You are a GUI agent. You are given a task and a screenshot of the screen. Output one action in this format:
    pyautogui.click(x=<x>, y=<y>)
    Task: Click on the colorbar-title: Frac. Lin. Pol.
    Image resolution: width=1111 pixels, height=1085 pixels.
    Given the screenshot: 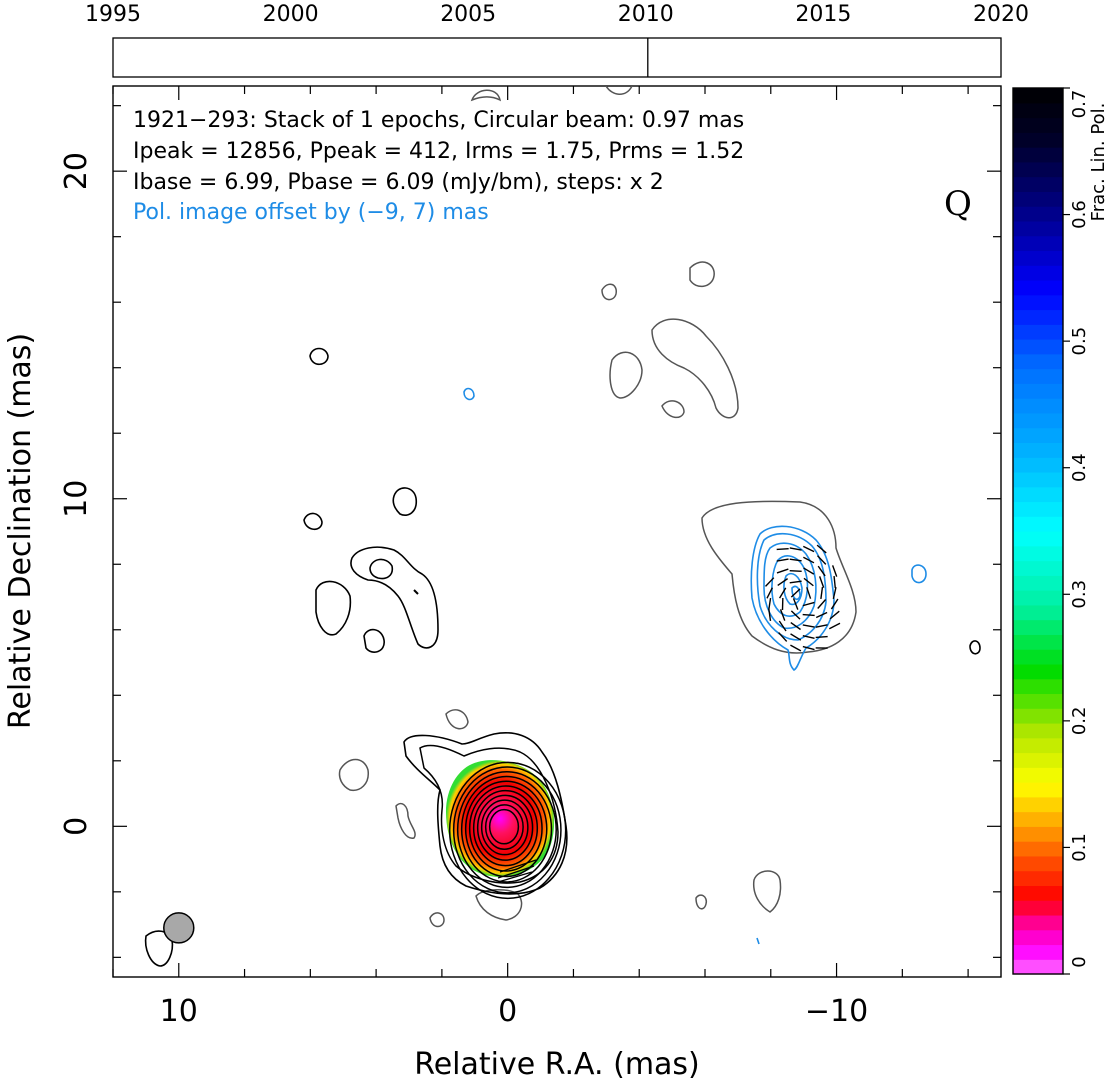 What is the action you would take?
    pyautogui.click(x=1098, y=162)
    